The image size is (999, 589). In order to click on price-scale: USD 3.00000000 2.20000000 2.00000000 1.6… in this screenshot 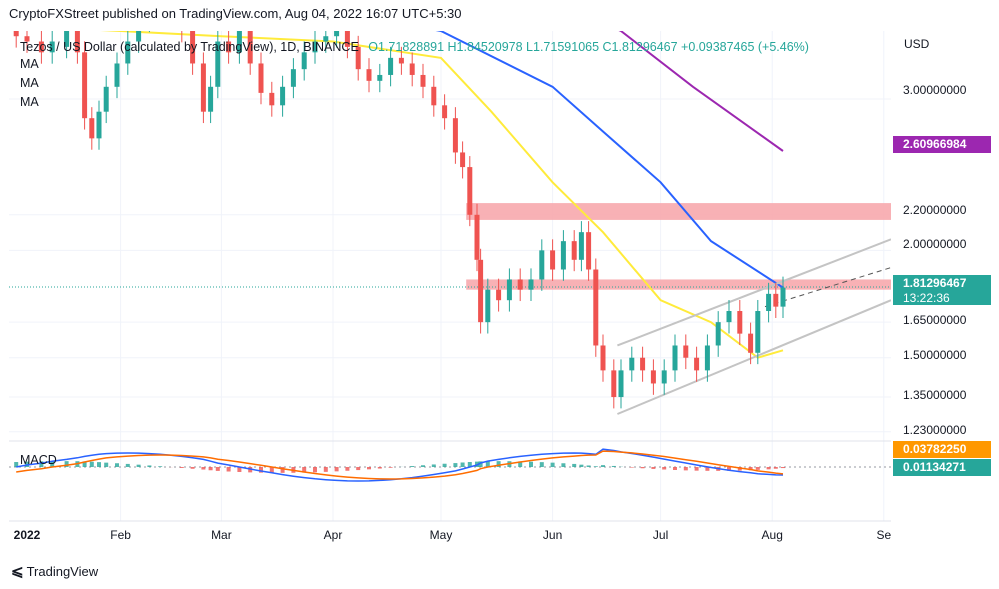, I will do `click(945, 291)`.